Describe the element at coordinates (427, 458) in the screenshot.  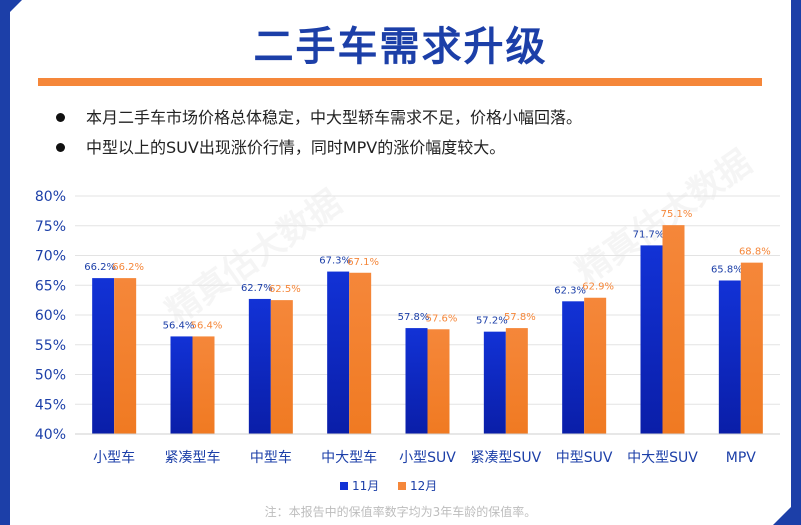
I see `x-tick-label: 小型SUV` at that location.